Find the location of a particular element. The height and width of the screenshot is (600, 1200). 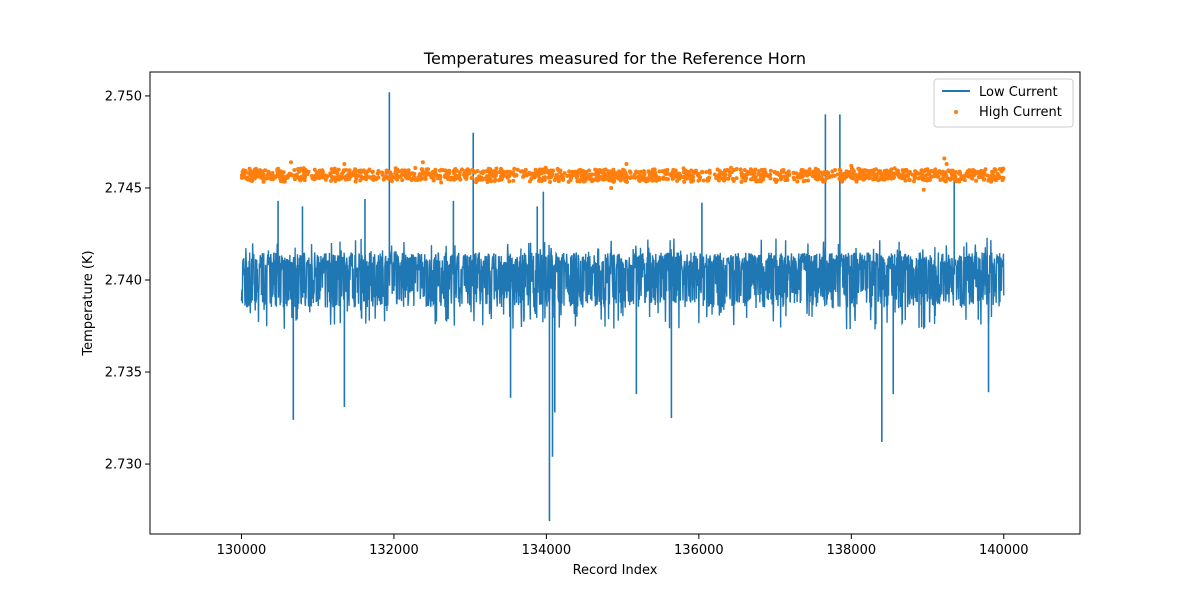

x-tick-label: 140000 is located at coordinates (1004, 550).